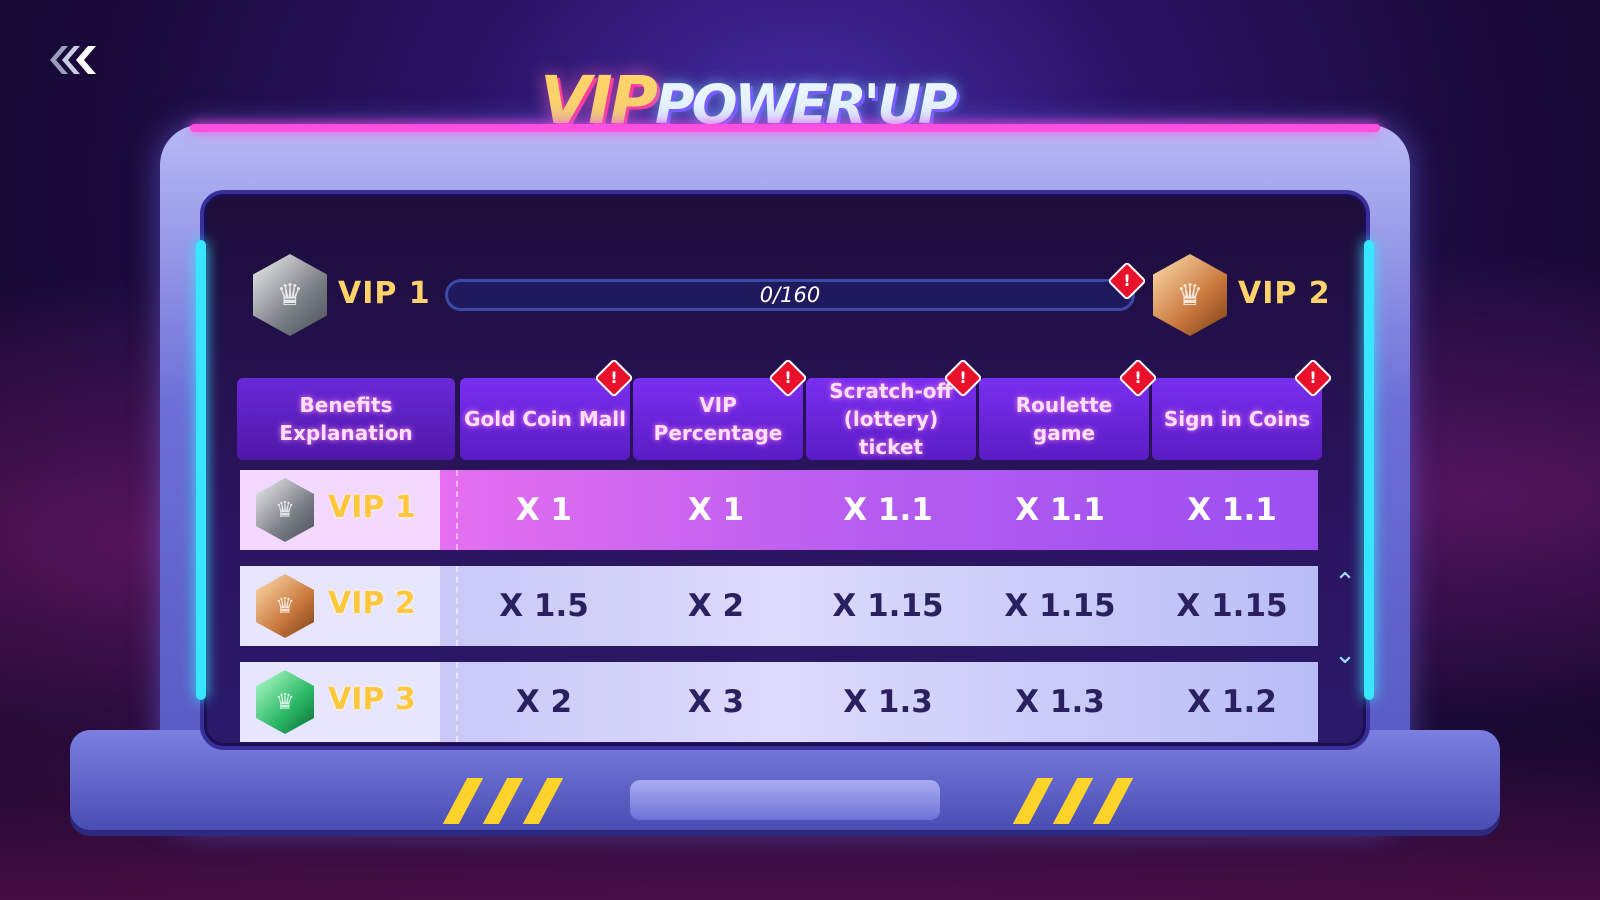 The height and width of the screenshot is (900, 1600). What do you see at coordinates (779, 510) in the screenshot?
I see `table-row: ♛ VIP 1 X 1 X 1 X 1.1 X 1.1 X 1.1` at bounding box center [779, 510].